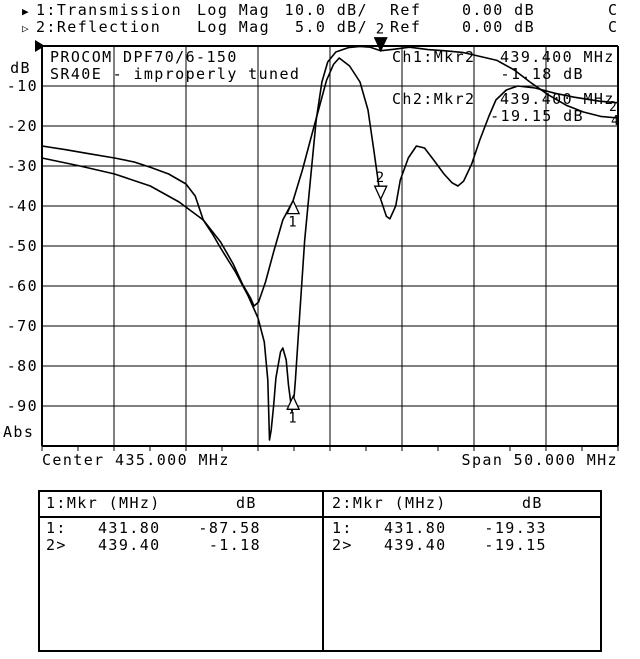  I want to click on x-axis-center: Center 435.000 MHz, so click(136, 460).